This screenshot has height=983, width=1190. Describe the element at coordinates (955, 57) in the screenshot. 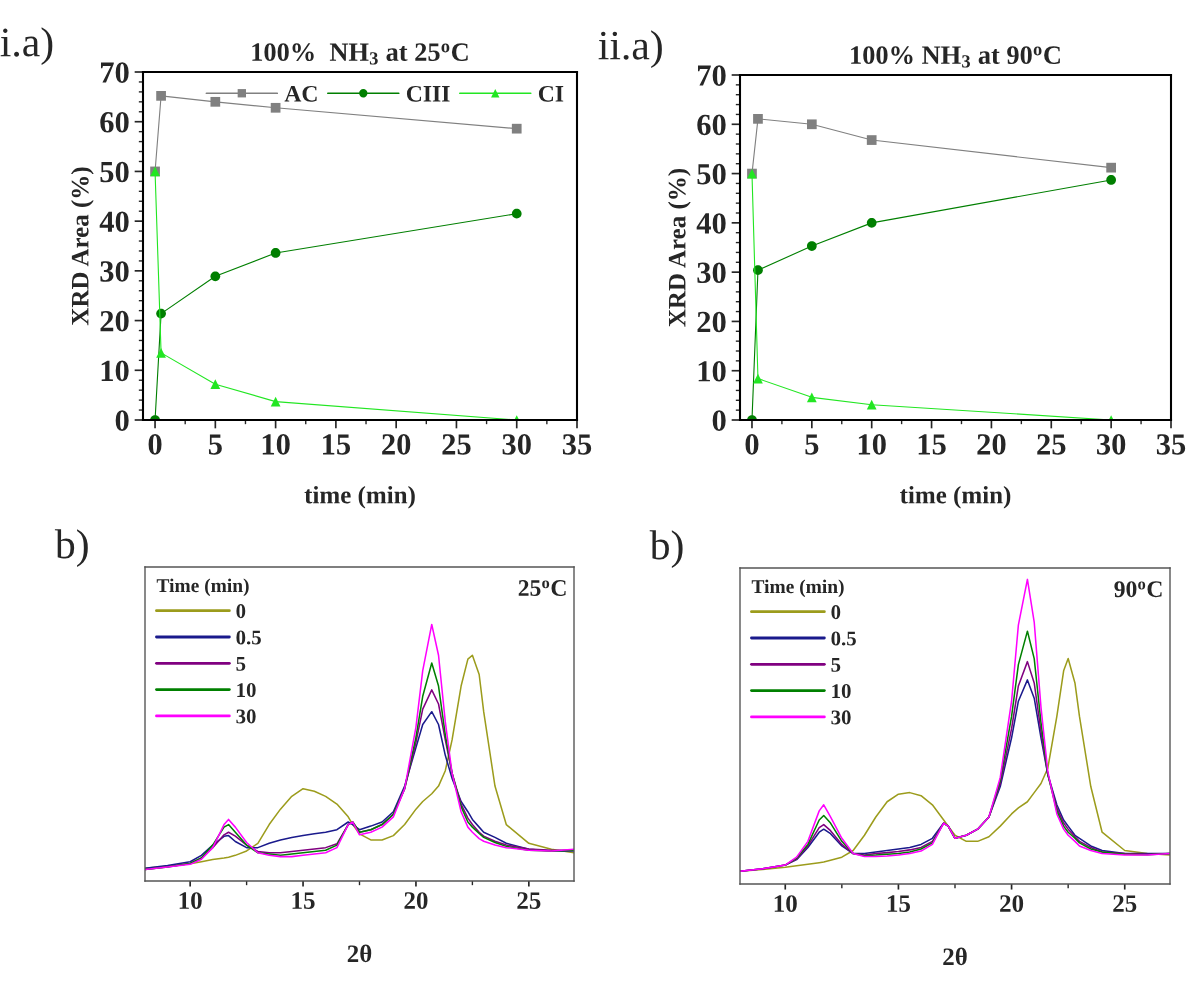

I see `chart-title: 100% NH$_{3}$ at 90$^{o}$C` at that location.